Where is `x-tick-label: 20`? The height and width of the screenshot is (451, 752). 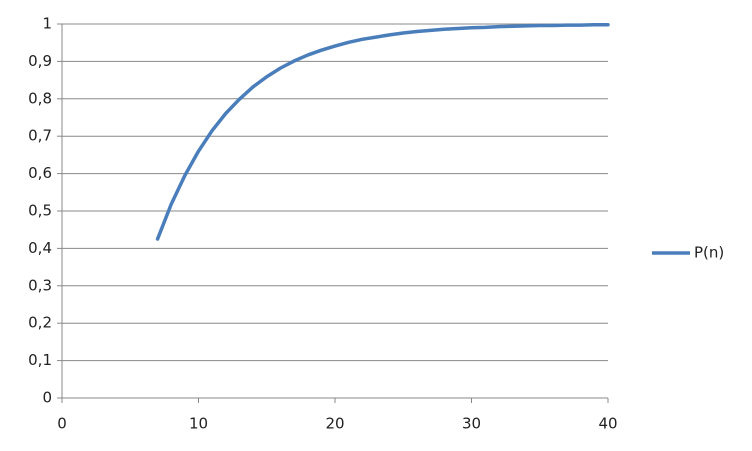 x-tick-label: 20 is located at coordinates (334, 424).